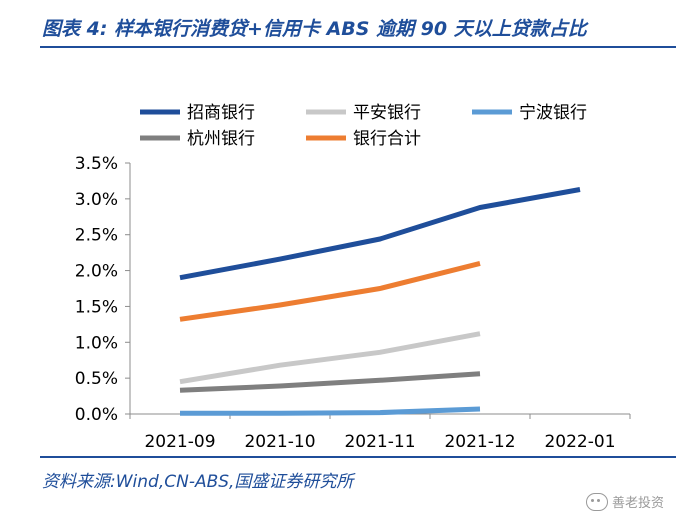  What do you see at coordinates (579, 442) in the screenshot?
I see `x-tick-label: 2022-01` at bounding box center [579, 442].